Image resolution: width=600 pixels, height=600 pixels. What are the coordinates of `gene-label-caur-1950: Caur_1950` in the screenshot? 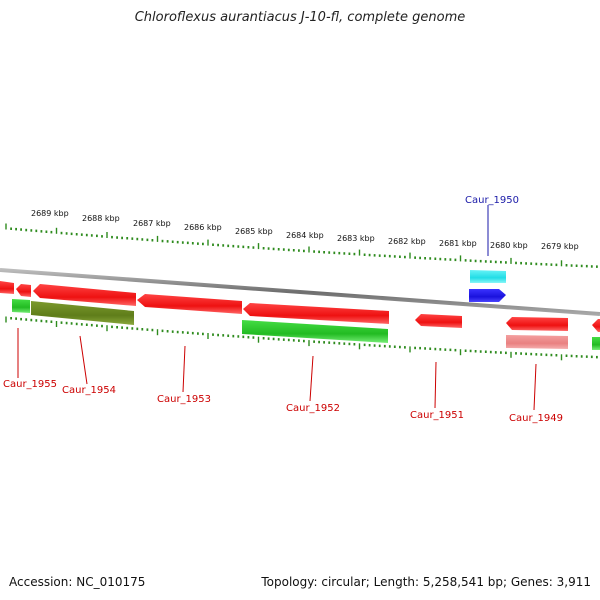 It's located at (492, 200).